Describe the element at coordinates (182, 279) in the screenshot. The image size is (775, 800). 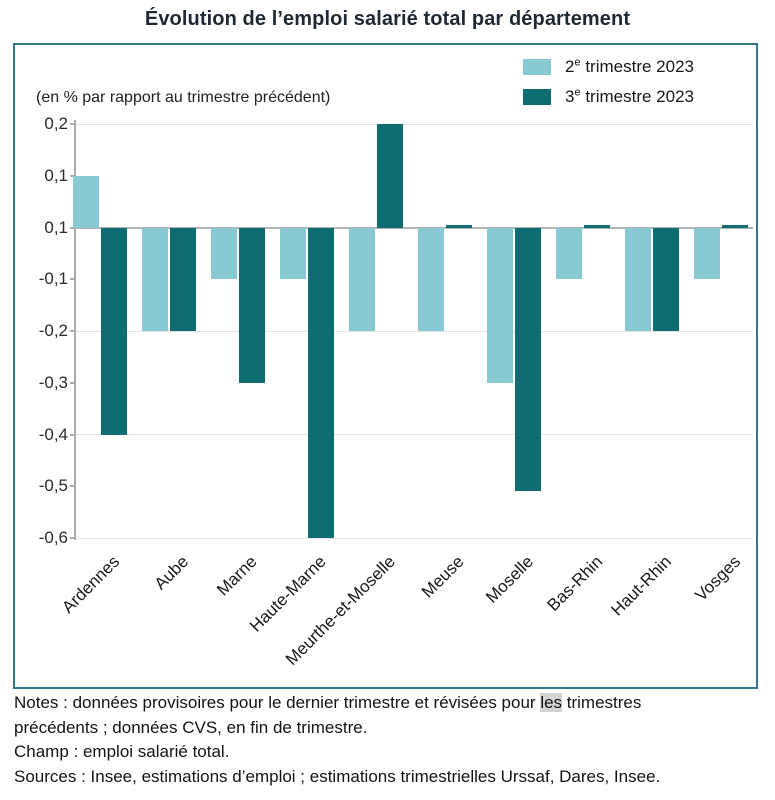
I see `bar-aube-t3-2023` at that location.